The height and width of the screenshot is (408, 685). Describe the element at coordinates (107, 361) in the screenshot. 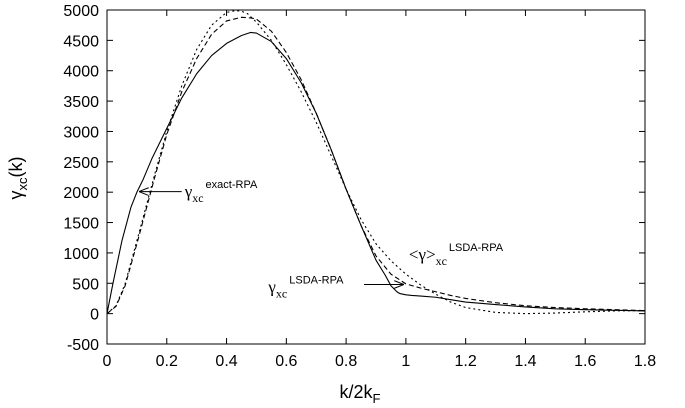

I see `x-tick-label: 0` at that location.